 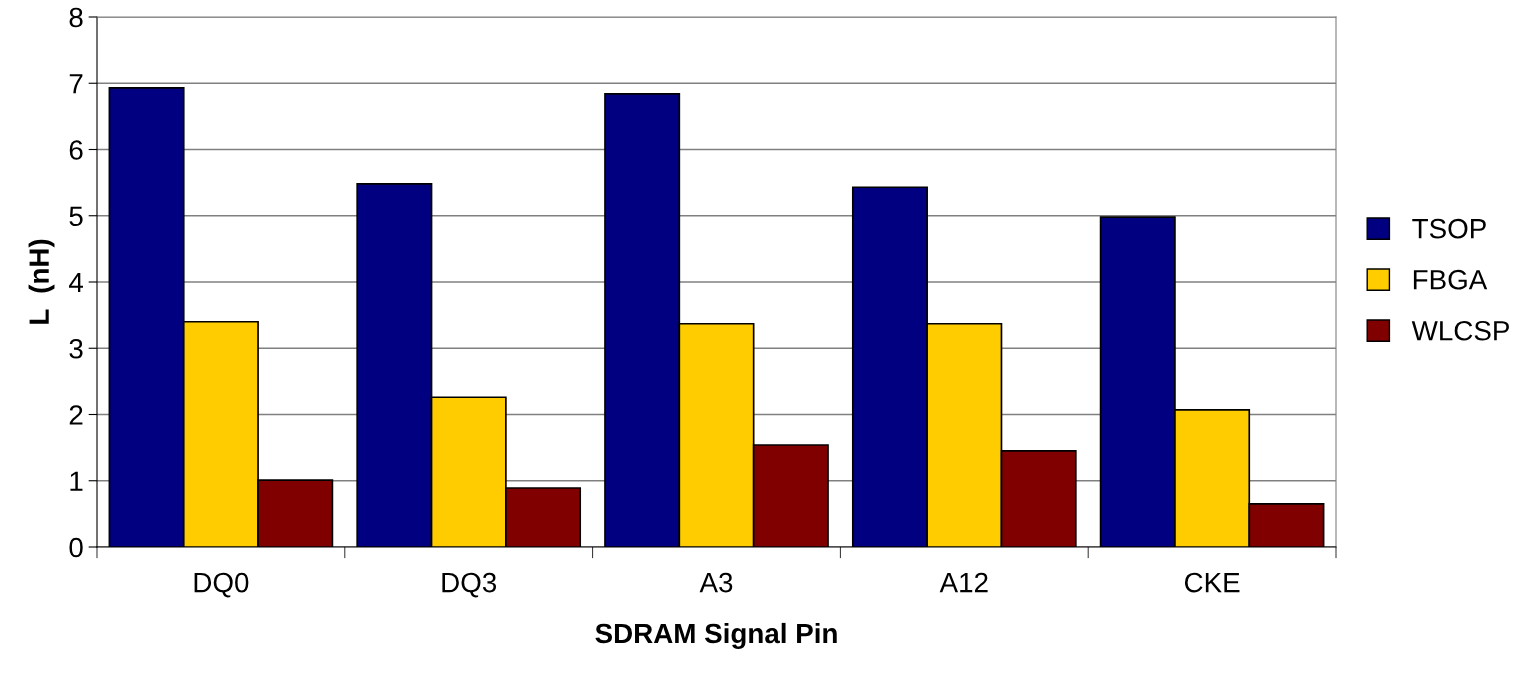 What do you see at coordinates (76, 282) in the screenshot?
I see `y-tick-label: 4` at bounding box center [76, 282].